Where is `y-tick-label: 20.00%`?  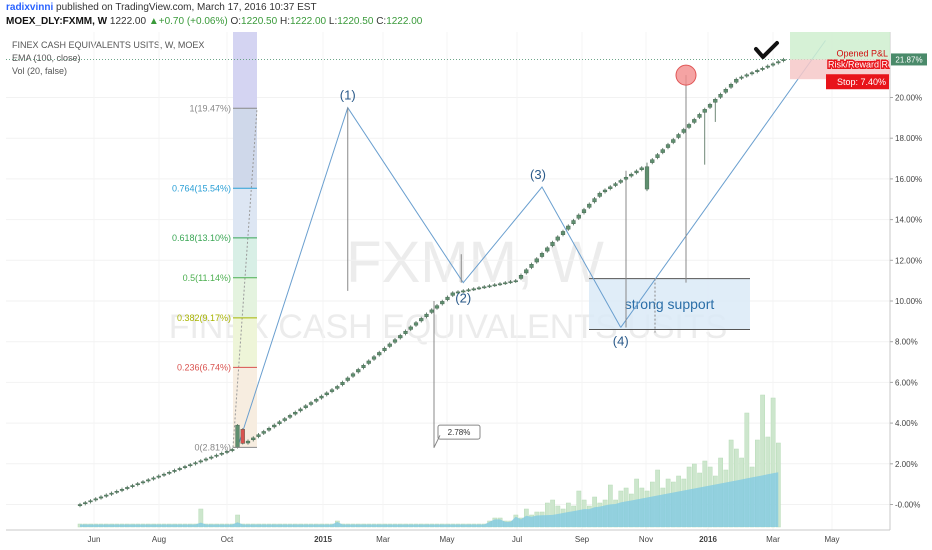
y-tick-label: 20.00% is located at coordinates (908, 98).